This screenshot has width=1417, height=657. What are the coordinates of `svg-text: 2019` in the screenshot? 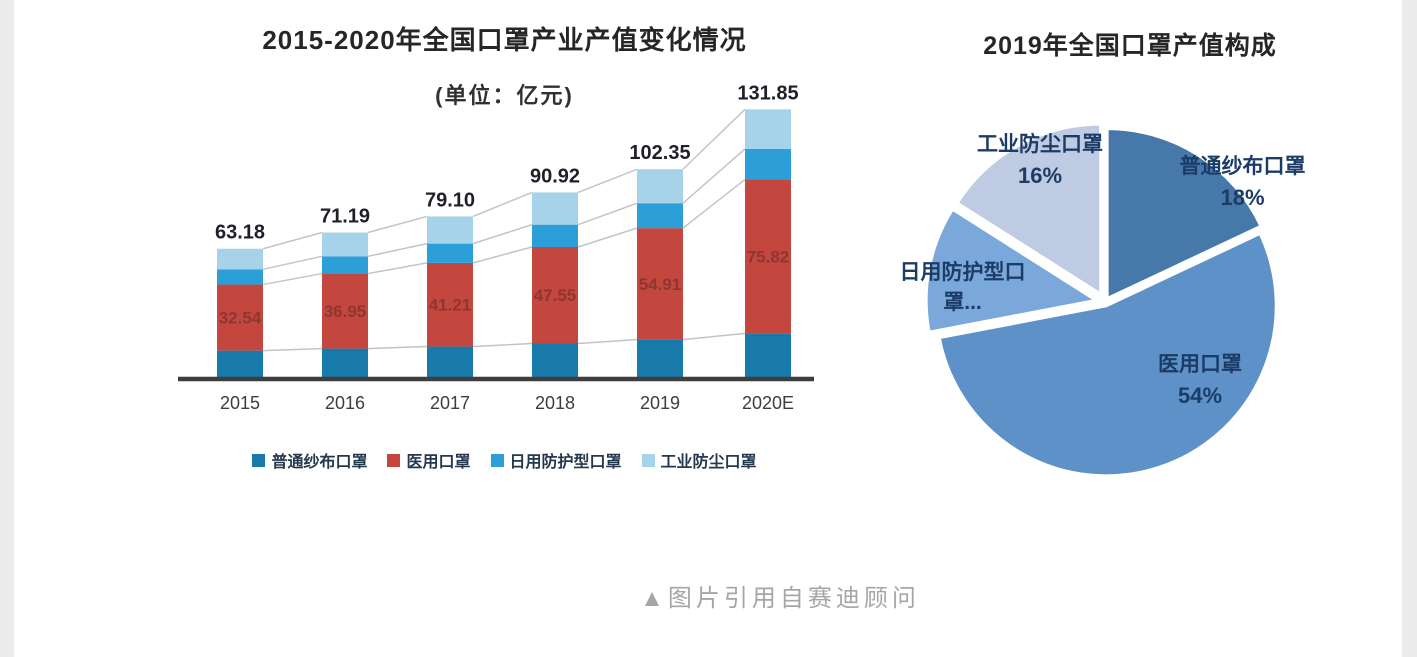 It's located at (660, 403).